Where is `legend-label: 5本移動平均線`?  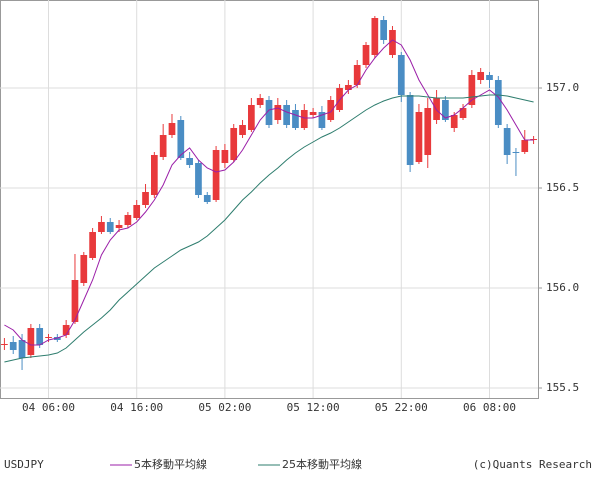
legend-label: 5本移動平均線 is located at coordinates (170, 464).